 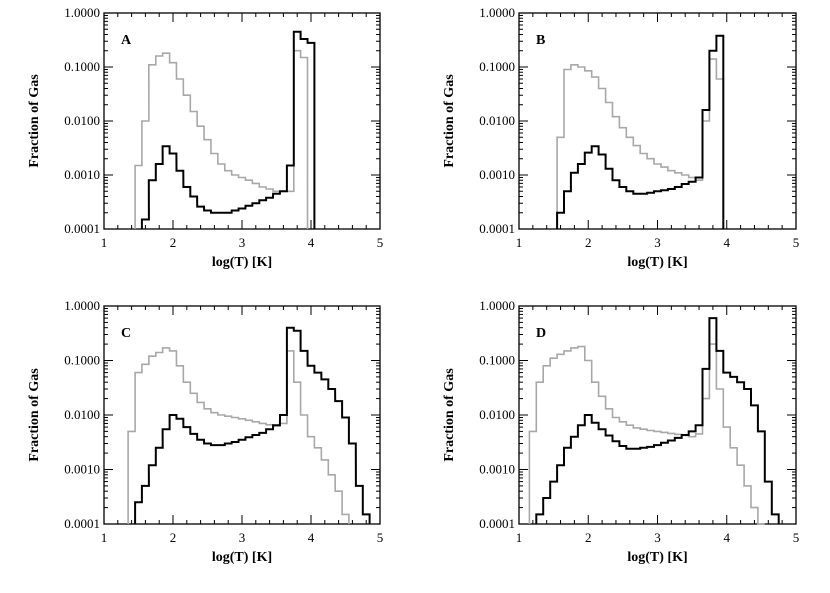 I want to click on panel-d-ytick-label: 0.0100, so click(x=497, y=414).